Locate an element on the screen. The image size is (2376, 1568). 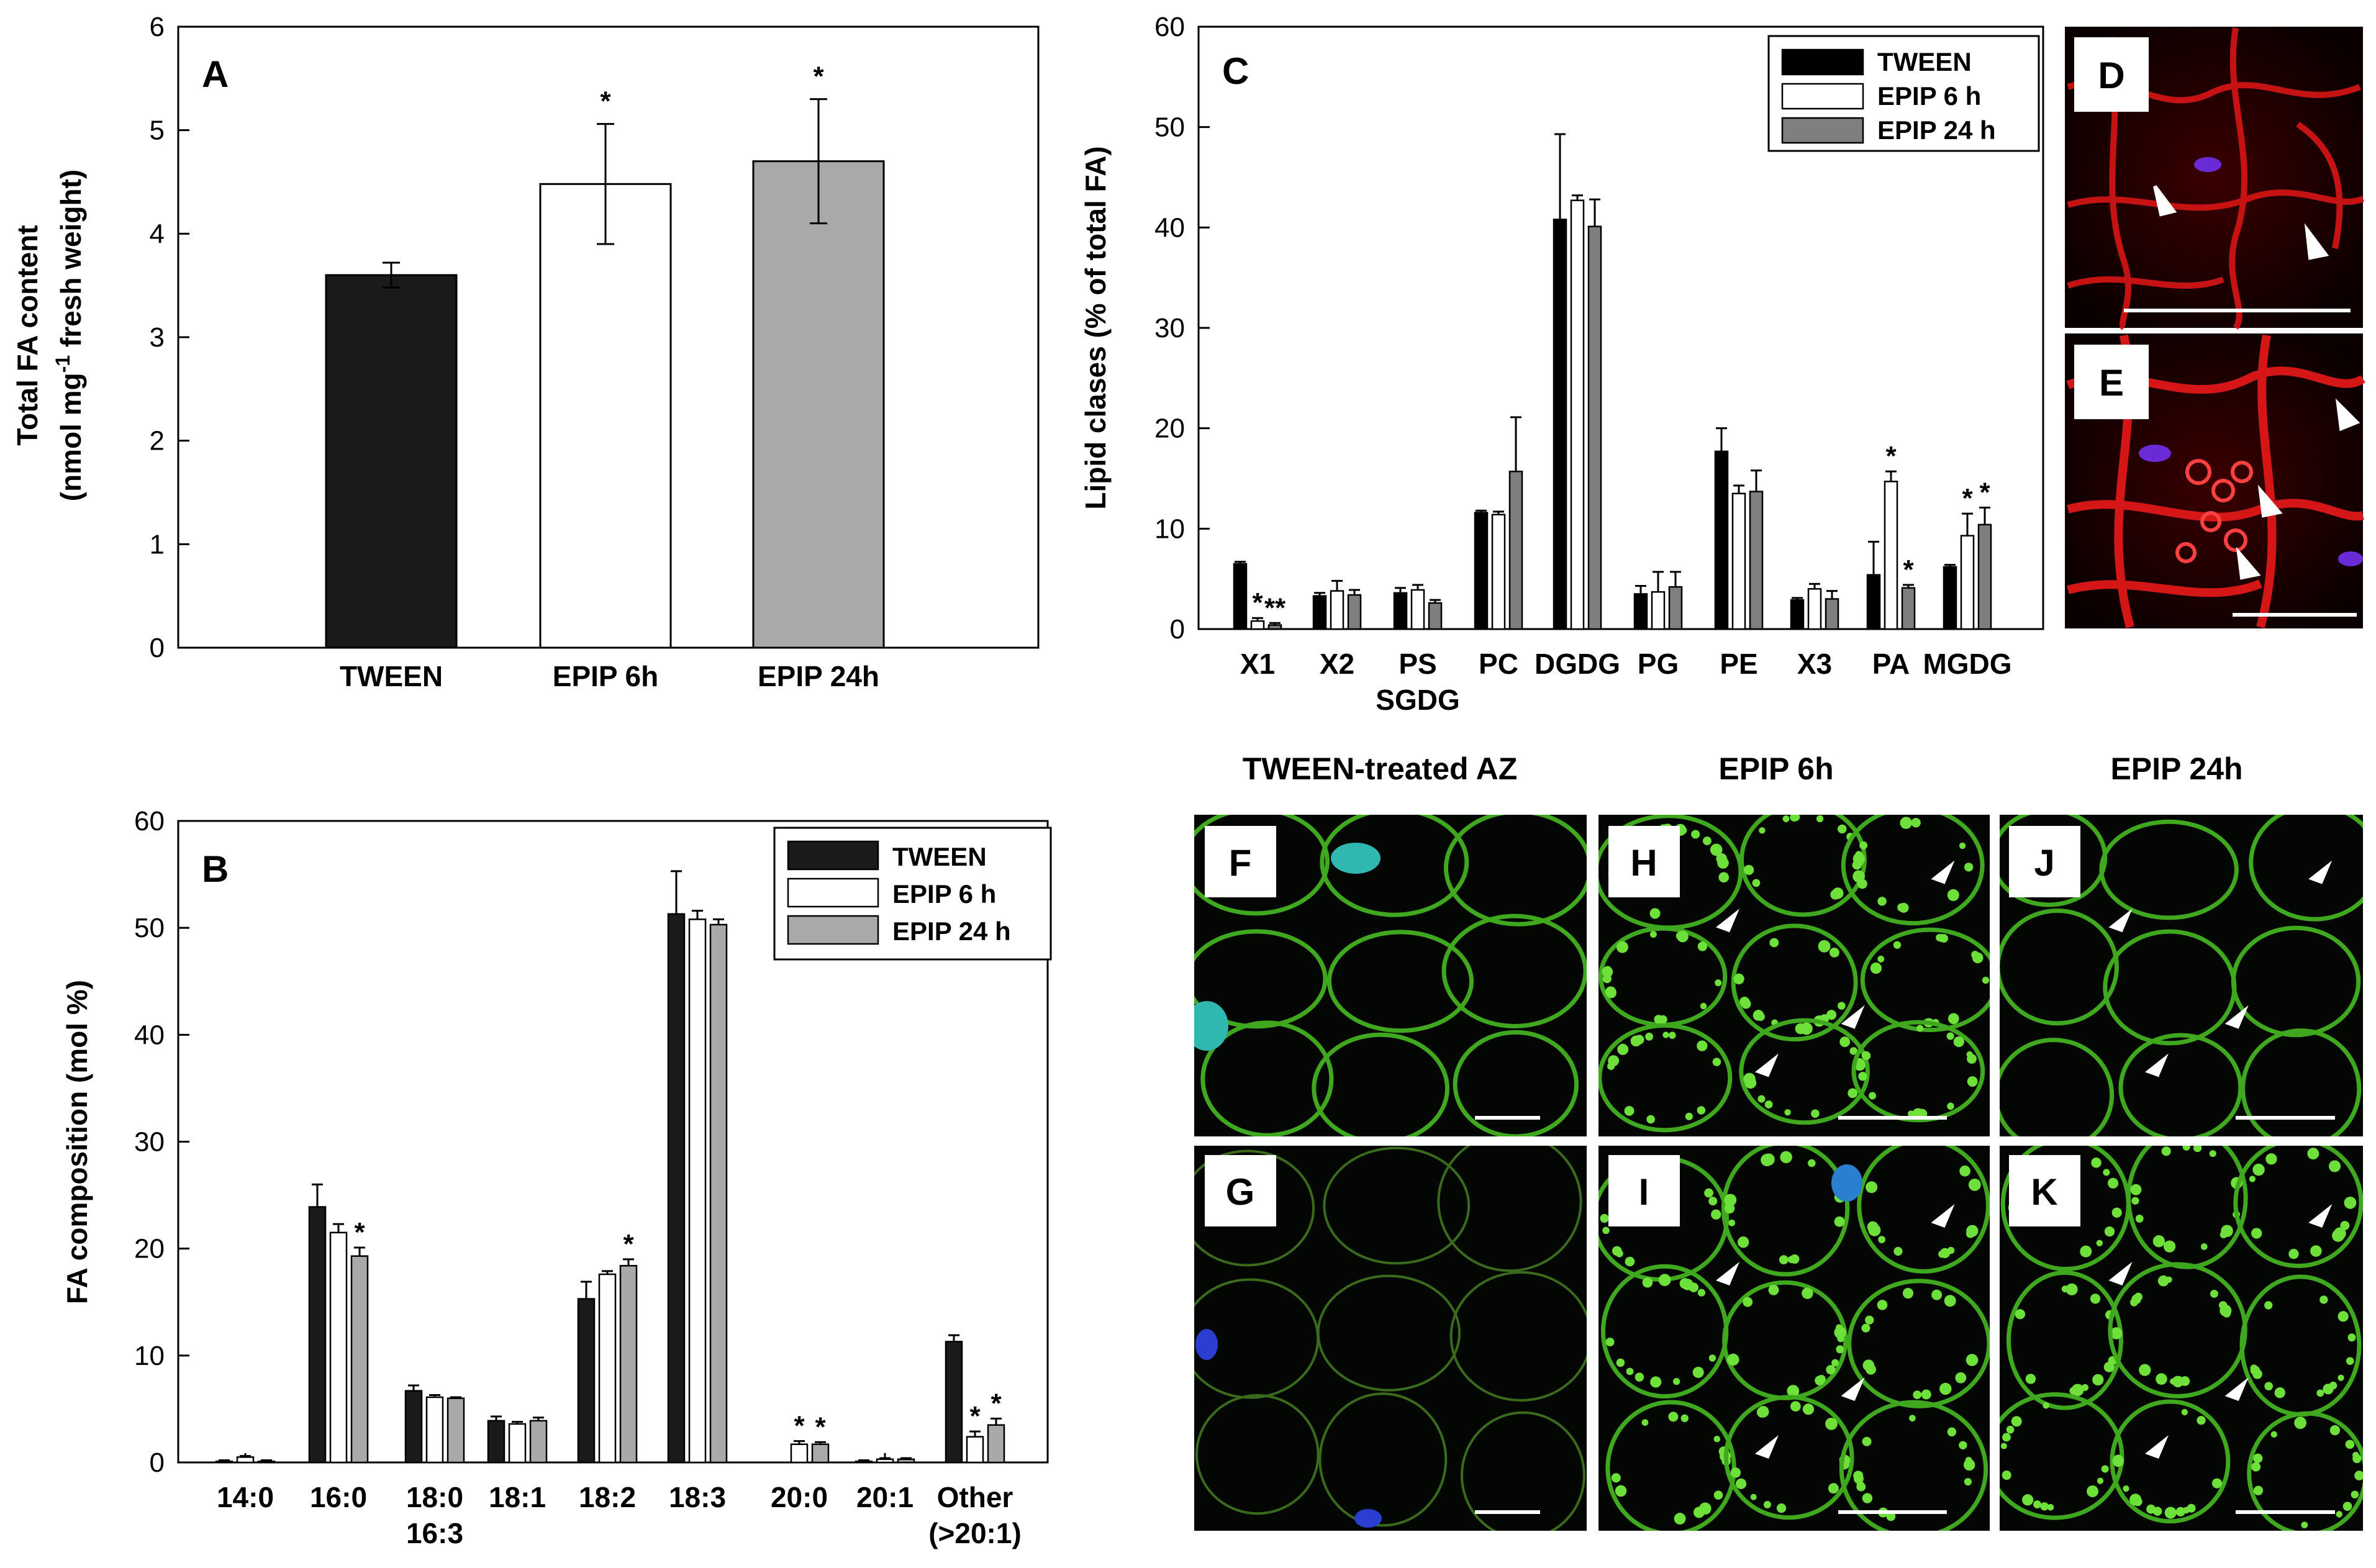
x-category-label: 16:3 is located at coordinates (434, 1533).